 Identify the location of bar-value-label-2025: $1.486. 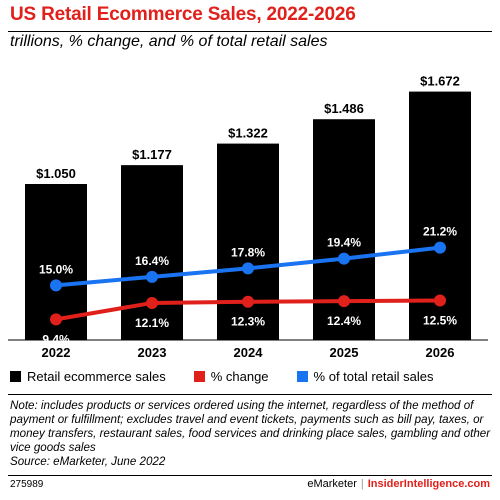
(344, 108).